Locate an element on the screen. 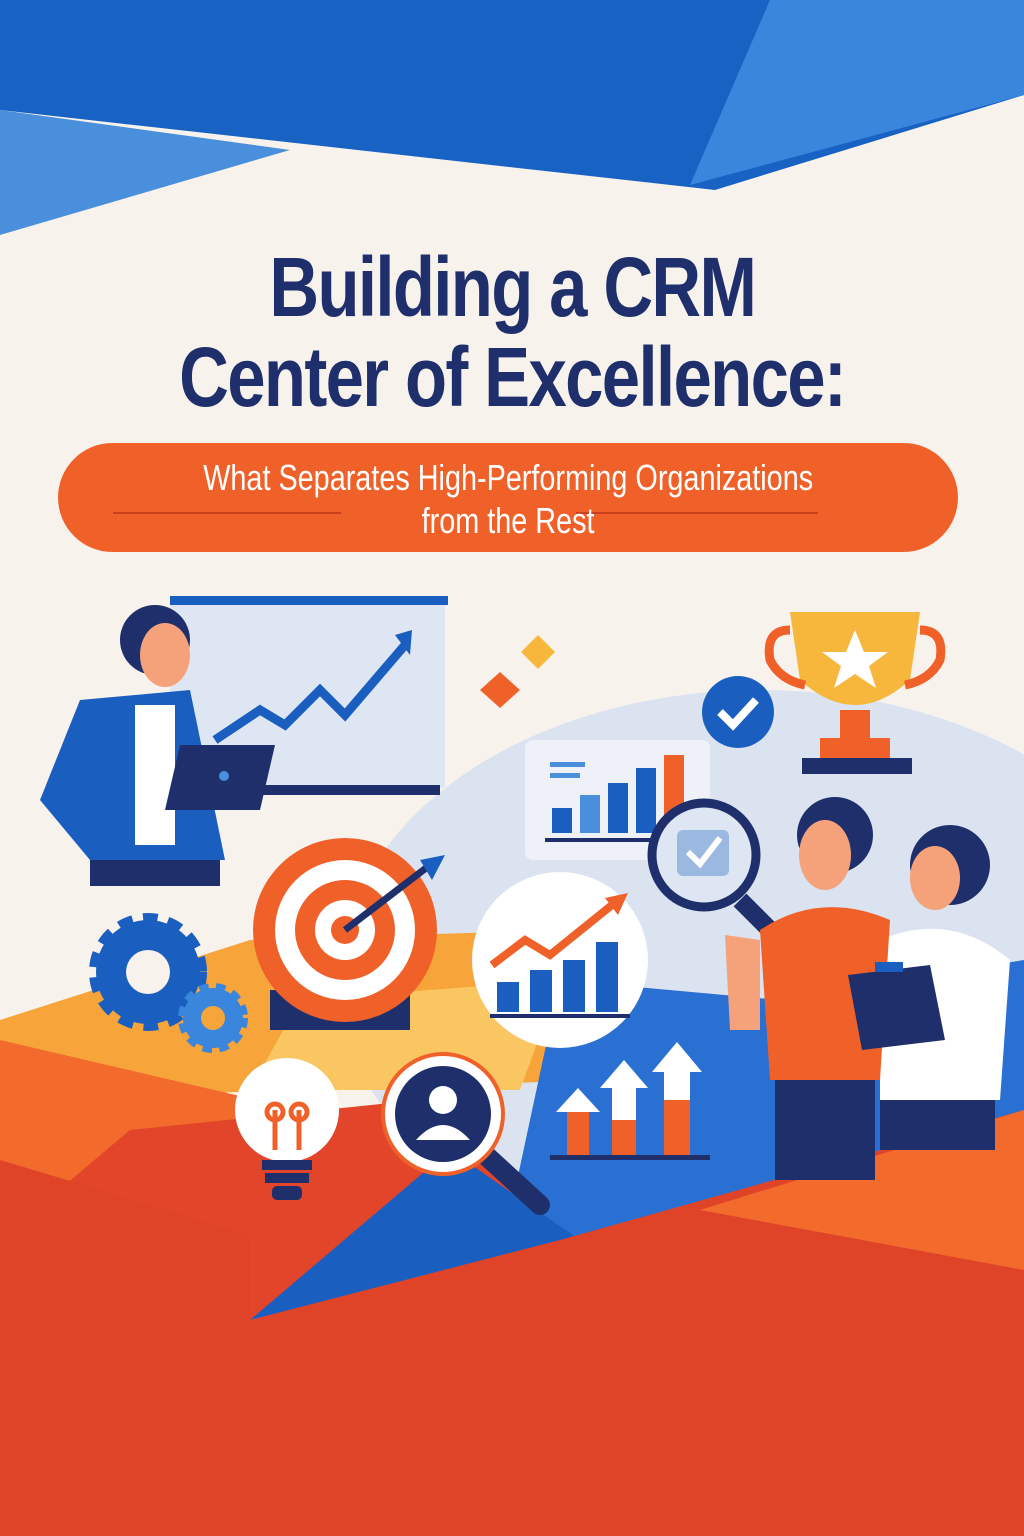  subtitle-rule-left is located at coordinates (227, 513).